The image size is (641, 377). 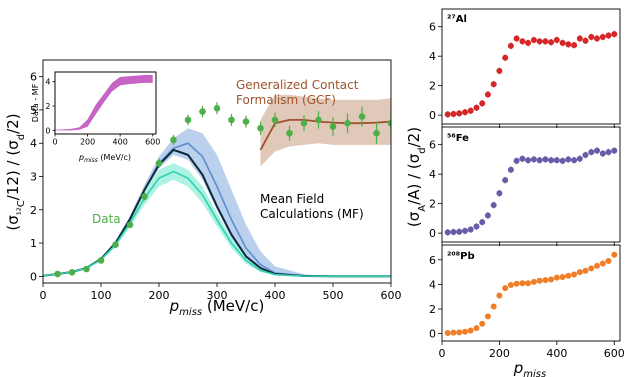 I want to click on main-y-tick-label: 1, so click(x=33, y=243).